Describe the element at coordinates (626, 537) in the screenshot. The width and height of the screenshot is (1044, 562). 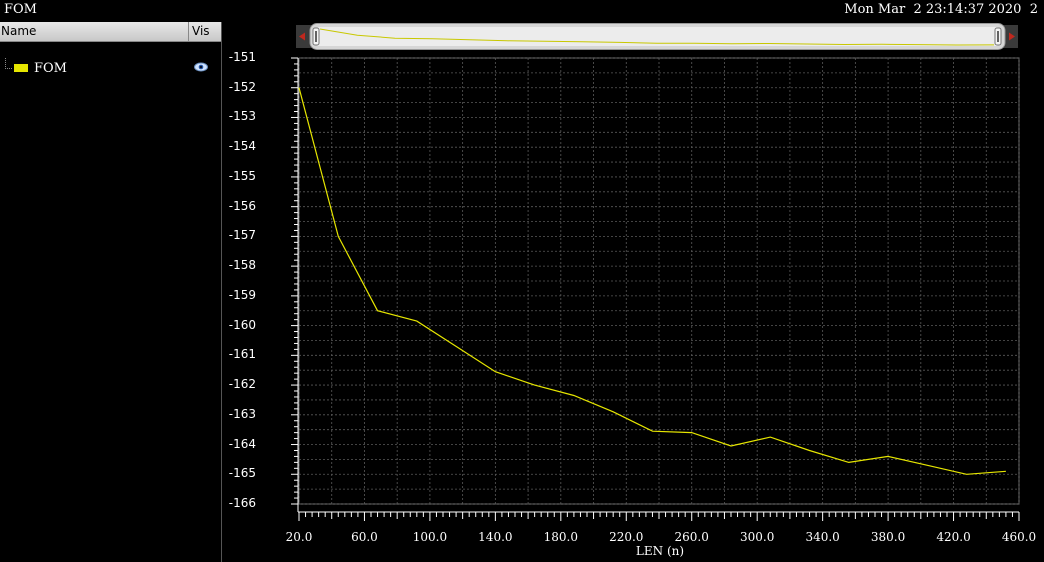
I see `x-tick-label: 220.0` at that location.